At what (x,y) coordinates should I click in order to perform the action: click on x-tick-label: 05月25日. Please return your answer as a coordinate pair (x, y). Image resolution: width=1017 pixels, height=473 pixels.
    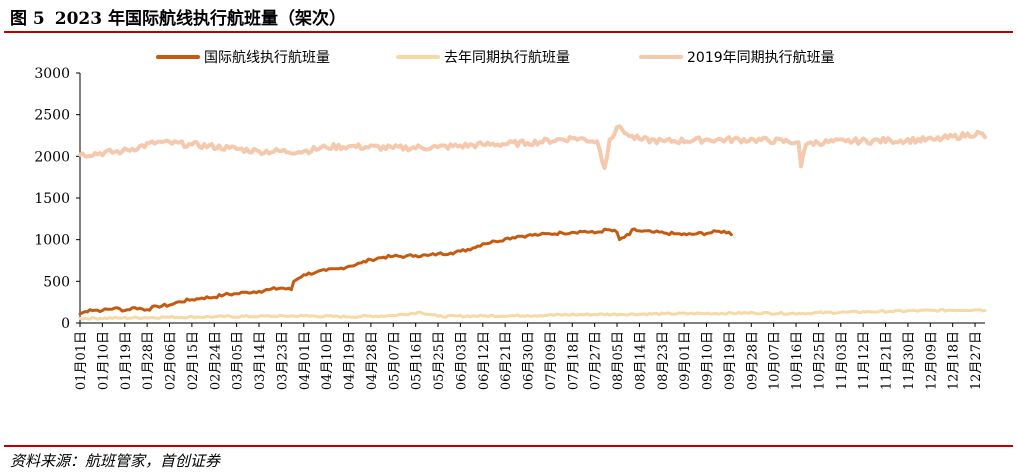
    Looking at the image, I should click on (439, 360).